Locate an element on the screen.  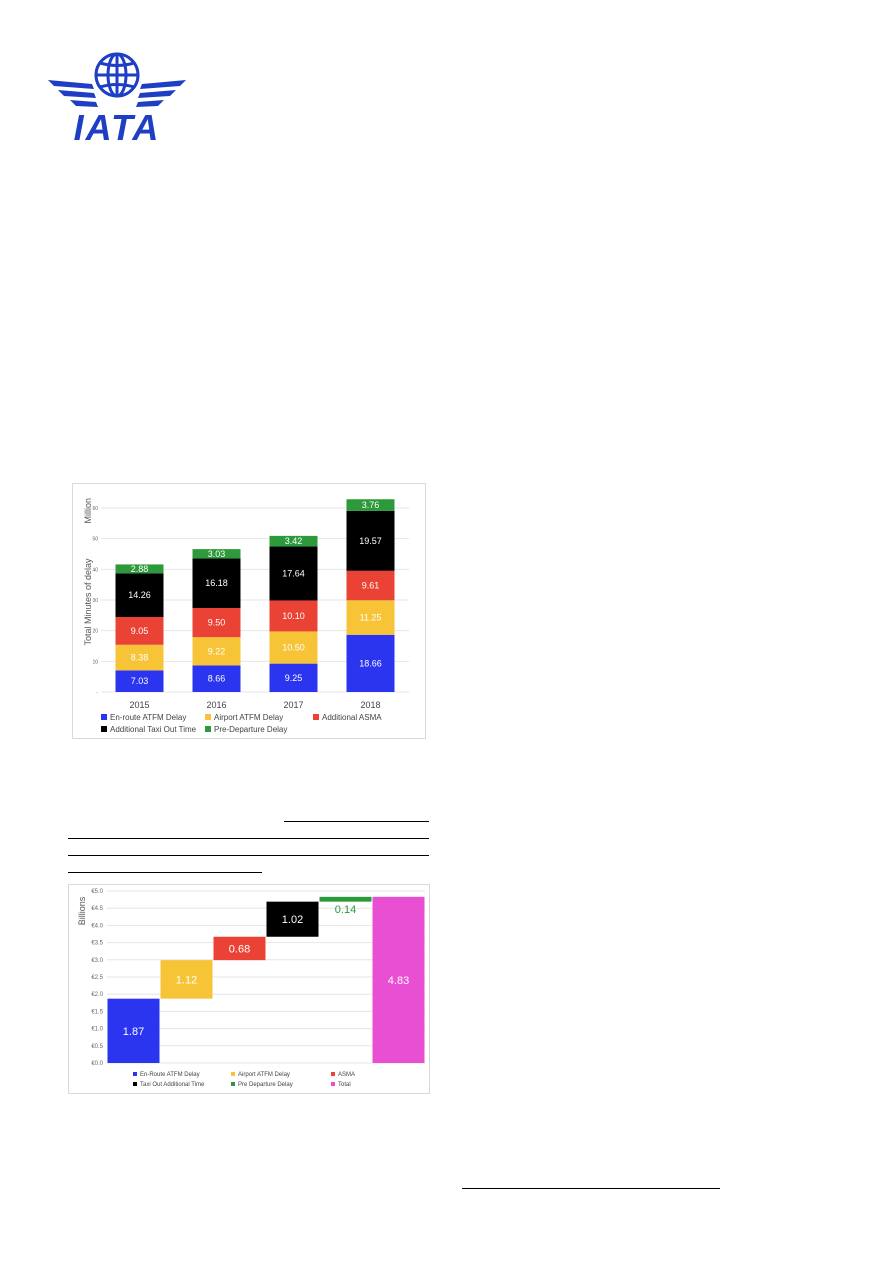
data-label: 10.50 is located at coordinates (293, 648).